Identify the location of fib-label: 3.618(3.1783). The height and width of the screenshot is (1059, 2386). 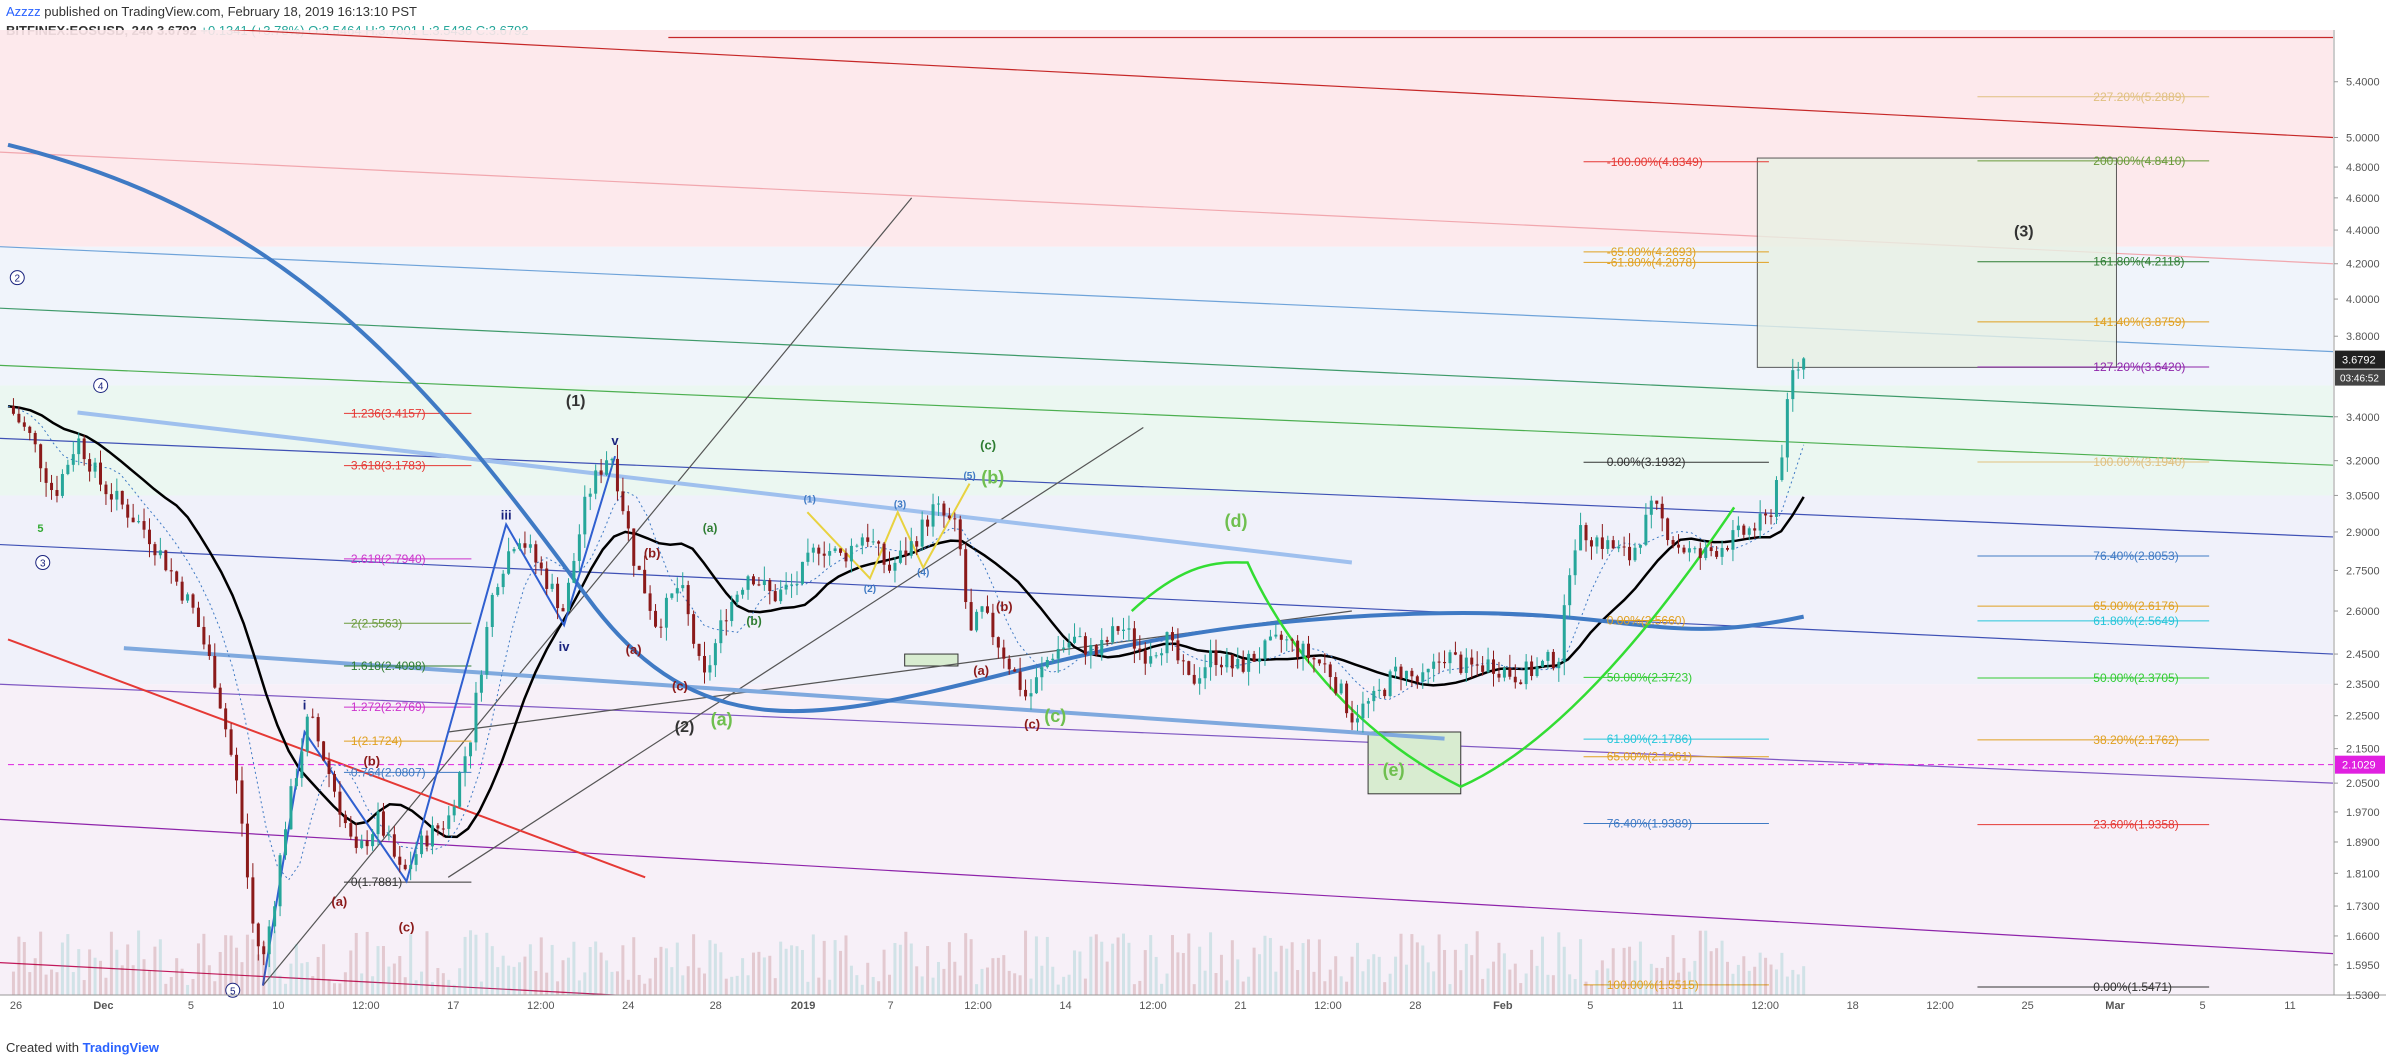
(388, 466).